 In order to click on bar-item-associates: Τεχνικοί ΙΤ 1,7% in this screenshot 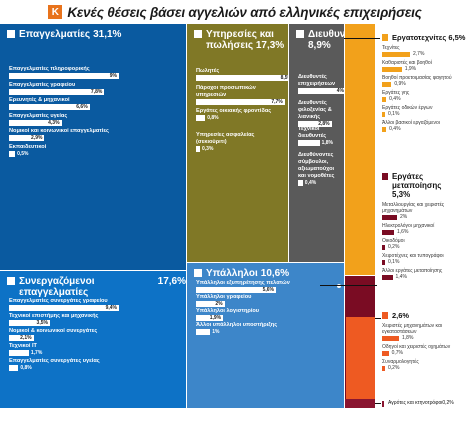, I will do `click(96, 349)`.